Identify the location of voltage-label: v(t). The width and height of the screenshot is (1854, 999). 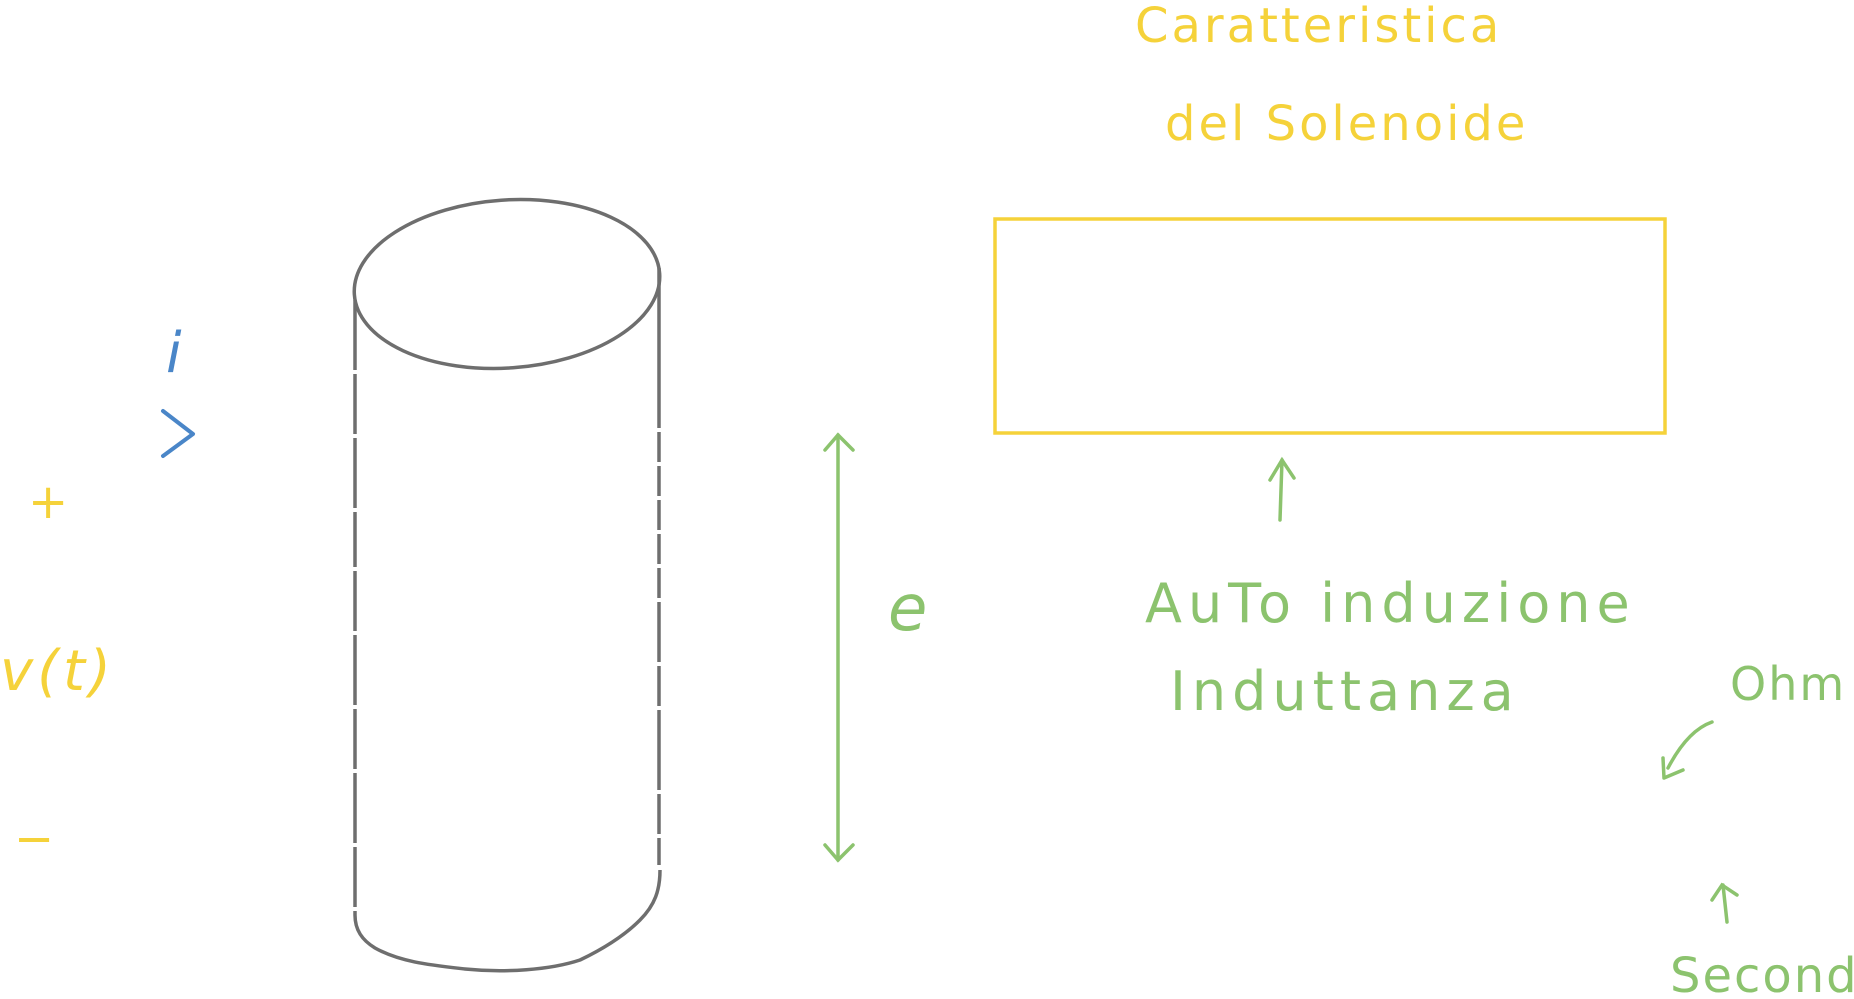
(57, 671).